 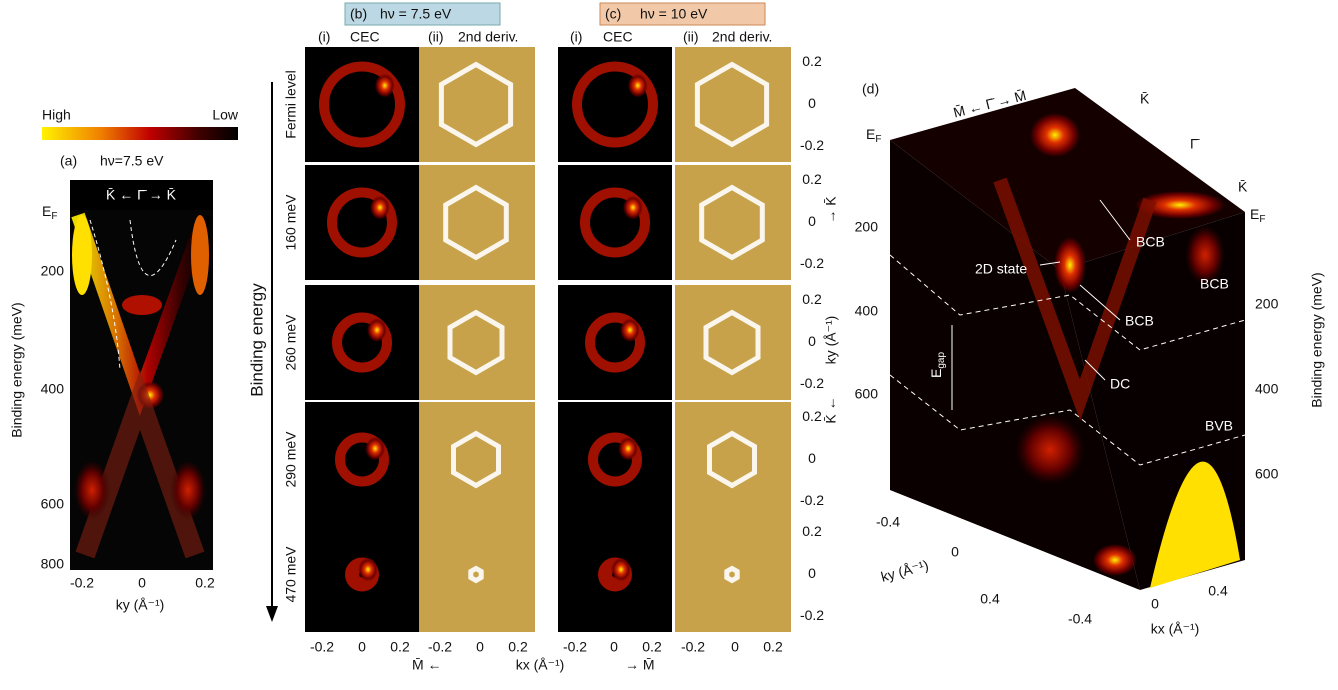 I want to click on row-label: 290 meV, so click(x=291, y=459).